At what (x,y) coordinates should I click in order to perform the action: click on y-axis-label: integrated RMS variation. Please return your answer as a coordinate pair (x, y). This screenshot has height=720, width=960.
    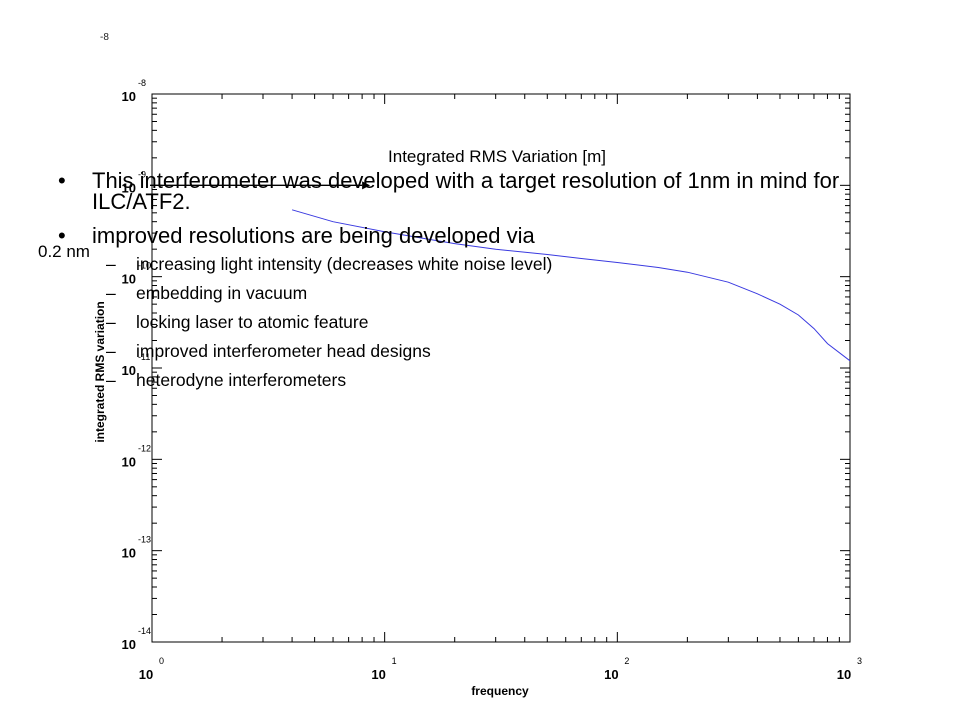
    Looking at the image, I should click on (100, 371).